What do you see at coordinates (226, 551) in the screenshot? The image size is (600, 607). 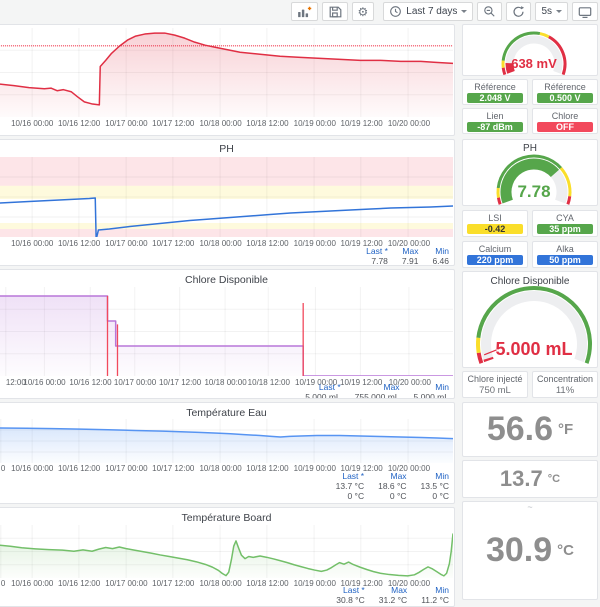 I see `temp-board-chart-plot` at bounding box center [226, 551].